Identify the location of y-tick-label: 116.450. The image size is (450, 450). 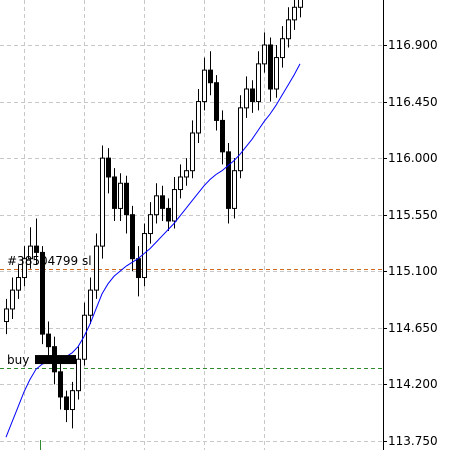
(413, 102).